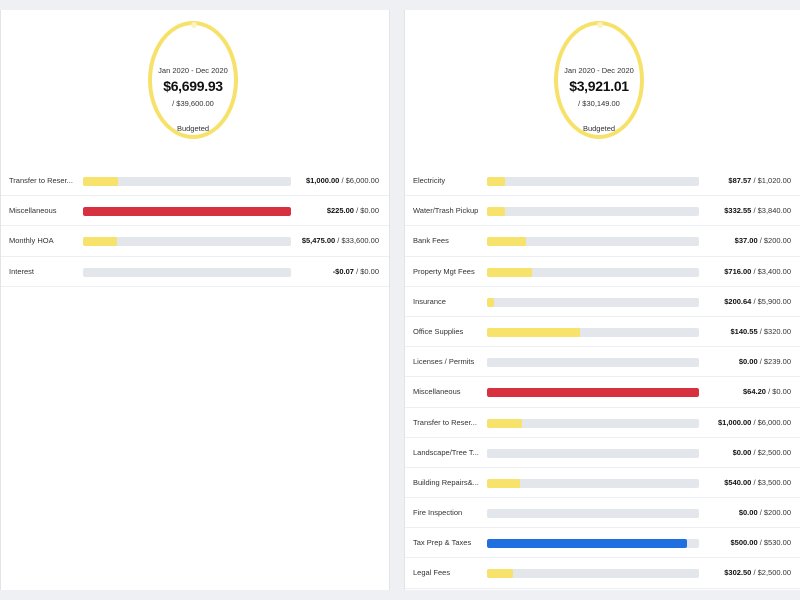  What do you see at coordinates (602, 362) in the screenshot?
I see `budget-row: Licenses / Permits $0.00 / $239.00` at bounding box center [602, 362].